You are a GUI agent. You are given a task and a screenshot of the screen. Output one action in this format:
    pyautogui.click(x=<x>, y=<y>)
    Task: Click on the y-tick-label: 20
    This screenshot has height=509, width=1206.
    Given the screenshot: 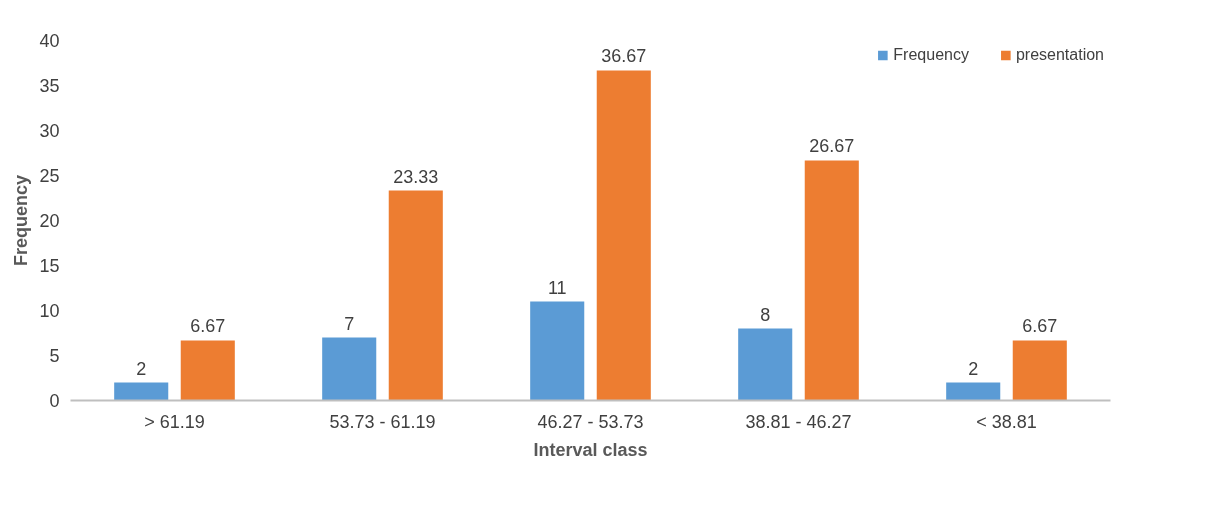 What is the action you would take?
    pyautogui.click(x=49, y=221)
    